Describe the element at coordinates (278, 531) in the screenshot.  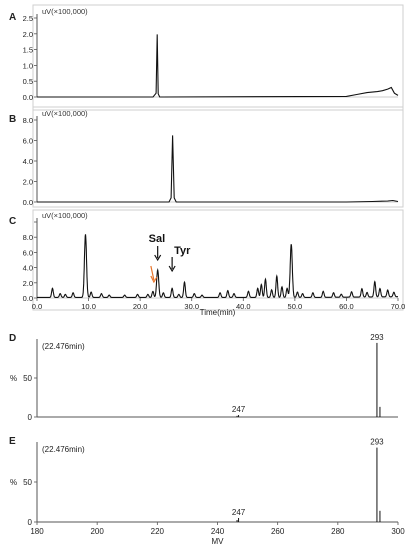
I see `panel-e-xtick-label: 260` at that location.